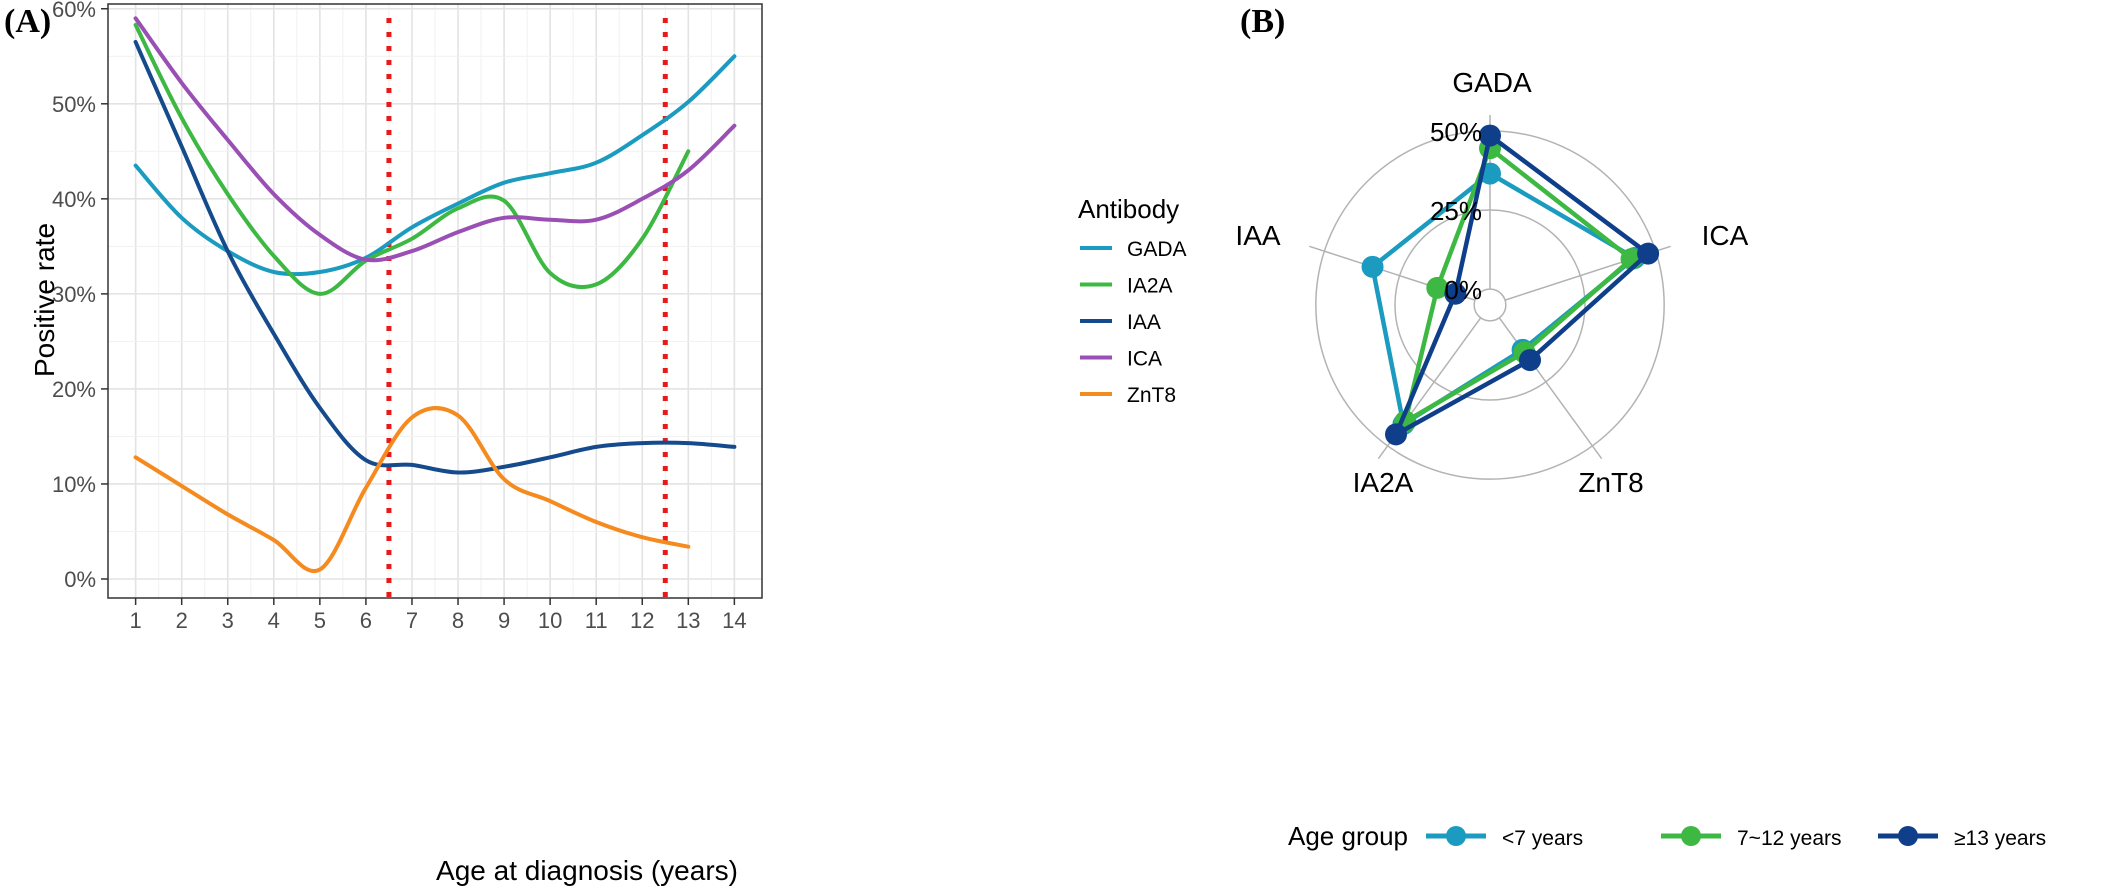 The height and width of the screenshot is (890, 2128). What do you see at coordinates (1789, 838) in the screenshot?
I see `legend-label-7to12: 7~12 years` at bounding box center [1789, 838].